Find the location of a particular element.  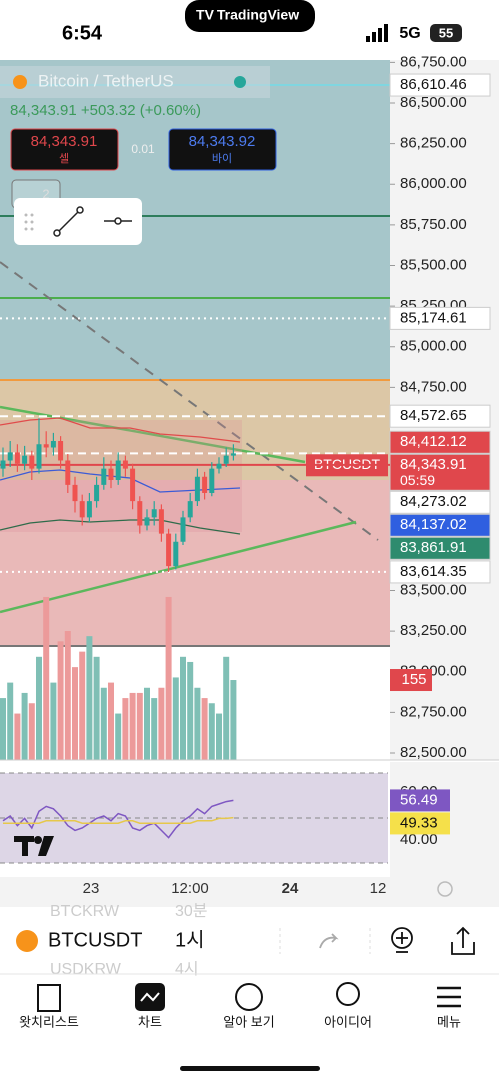

price-label: 84,412.12 is located at coordinates (433, 441).